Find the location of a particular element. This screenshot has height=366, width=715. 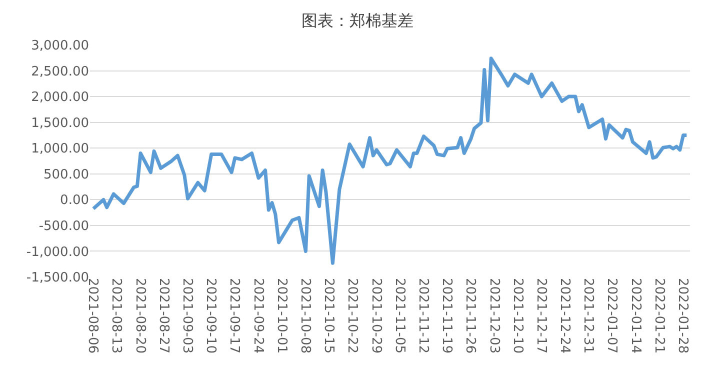

chart-title: 图表：郑棉基差 is located at coordinates (358, 20).